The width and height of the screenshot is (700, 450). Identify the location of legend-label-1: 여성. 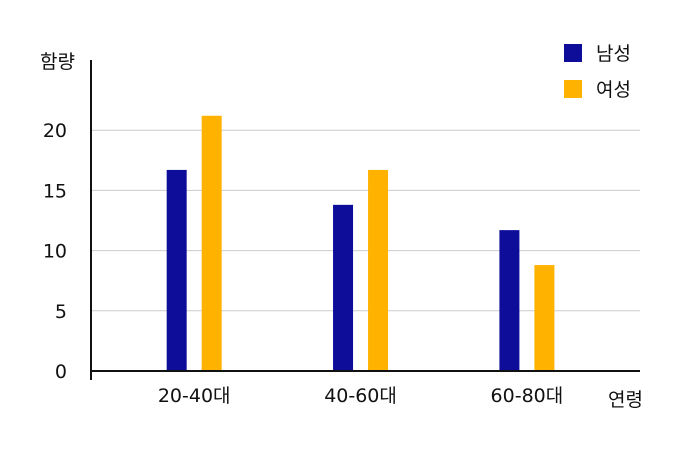
(613, 90).